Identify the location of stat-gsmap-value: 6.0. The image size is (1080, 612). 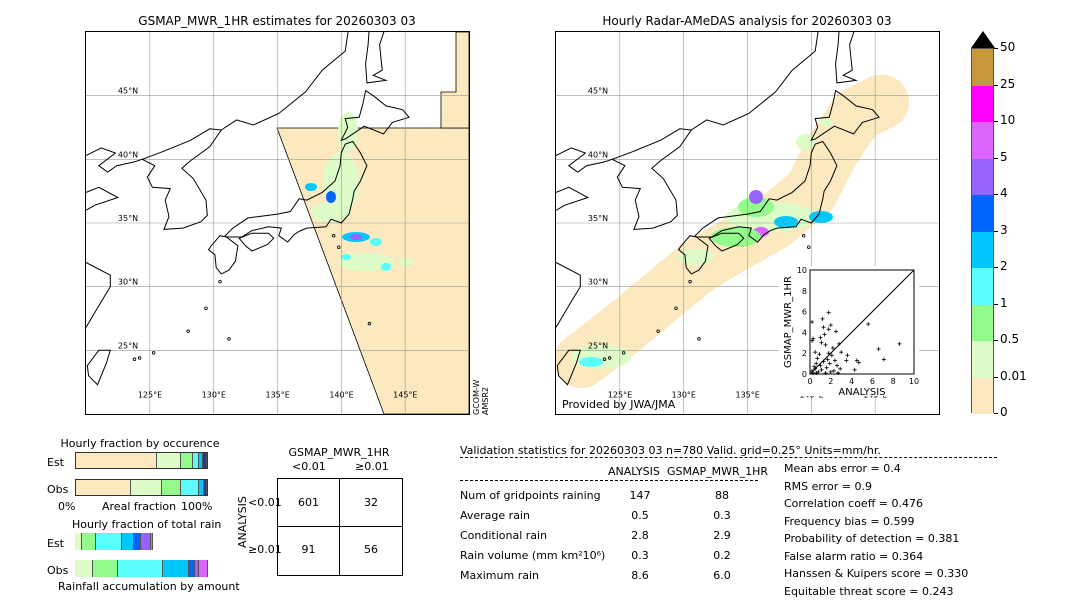
(722, 575).